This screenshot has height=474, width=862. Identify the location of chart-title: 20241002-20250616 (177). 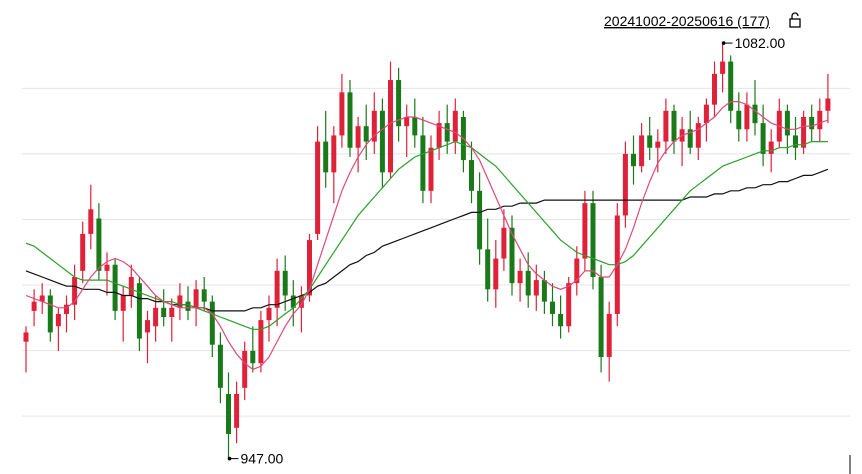
(687, 21).